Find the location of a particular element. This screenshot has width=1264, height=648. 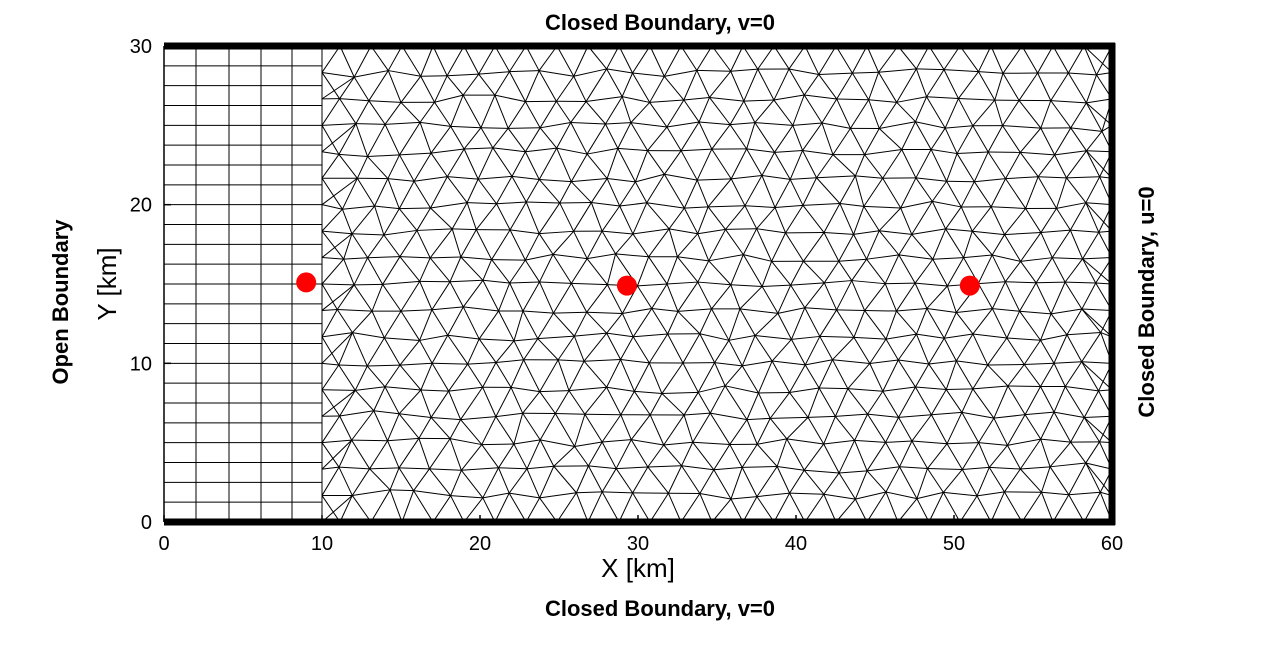

x-tick-label: 0 is located at coordinates (163, 544).